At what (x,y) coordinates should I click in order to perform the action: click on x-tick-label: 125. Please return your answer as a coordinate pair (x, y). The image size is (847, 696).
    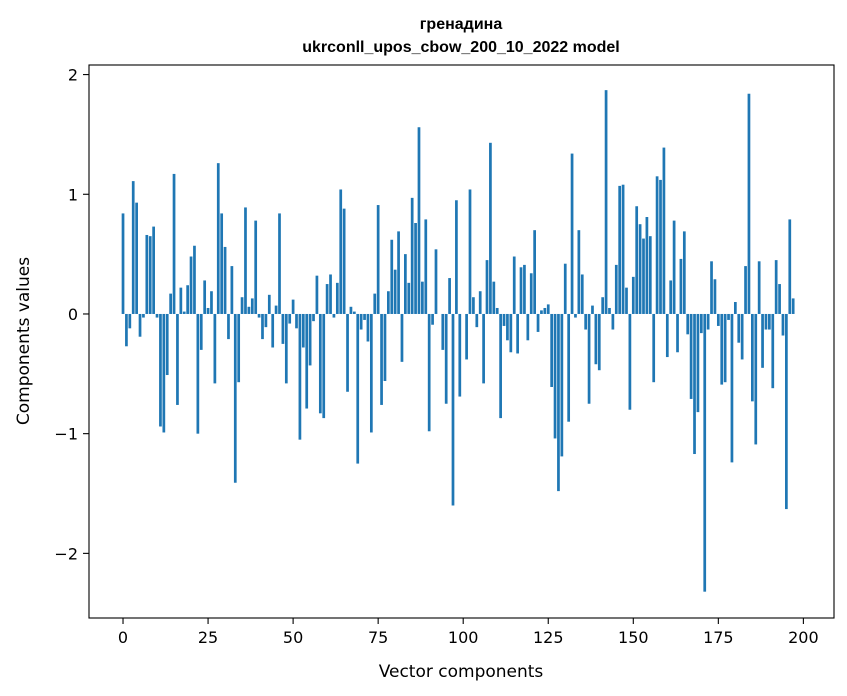
    Looking at the image, I should click on (548, 637).